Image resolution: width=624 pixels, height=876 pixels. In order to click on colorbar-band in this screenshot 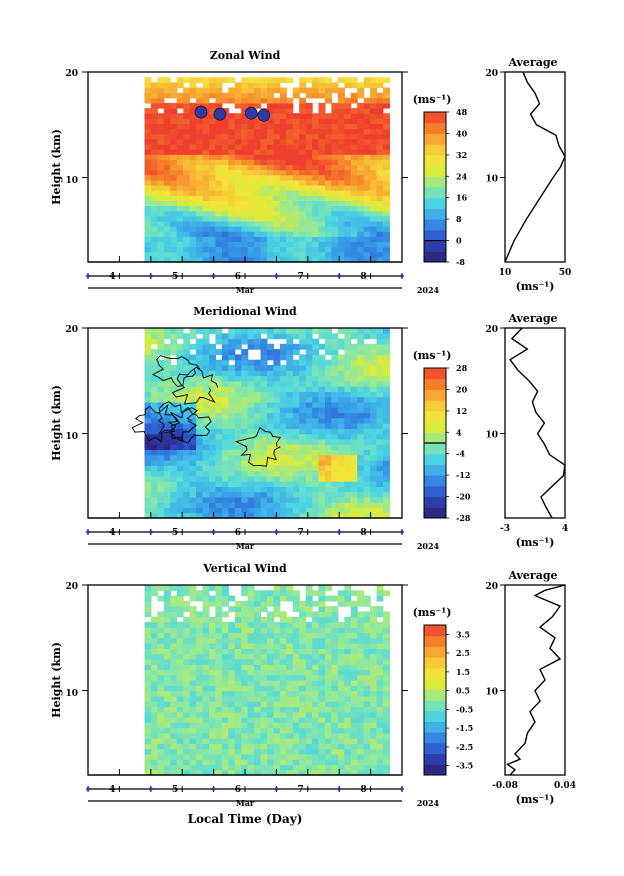, I will do `click(435, 759)`.